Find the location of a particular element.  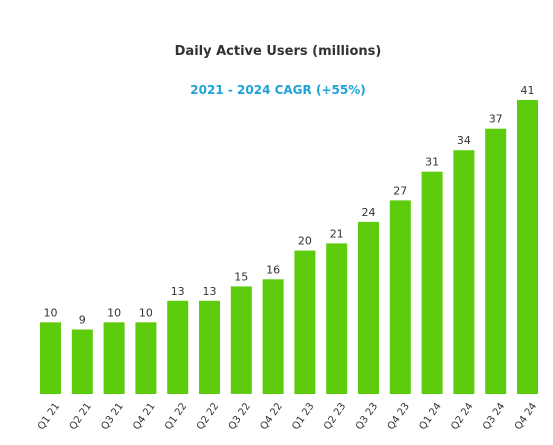

x-tick-label: Q3 22 is located at coordinates (240, 416).